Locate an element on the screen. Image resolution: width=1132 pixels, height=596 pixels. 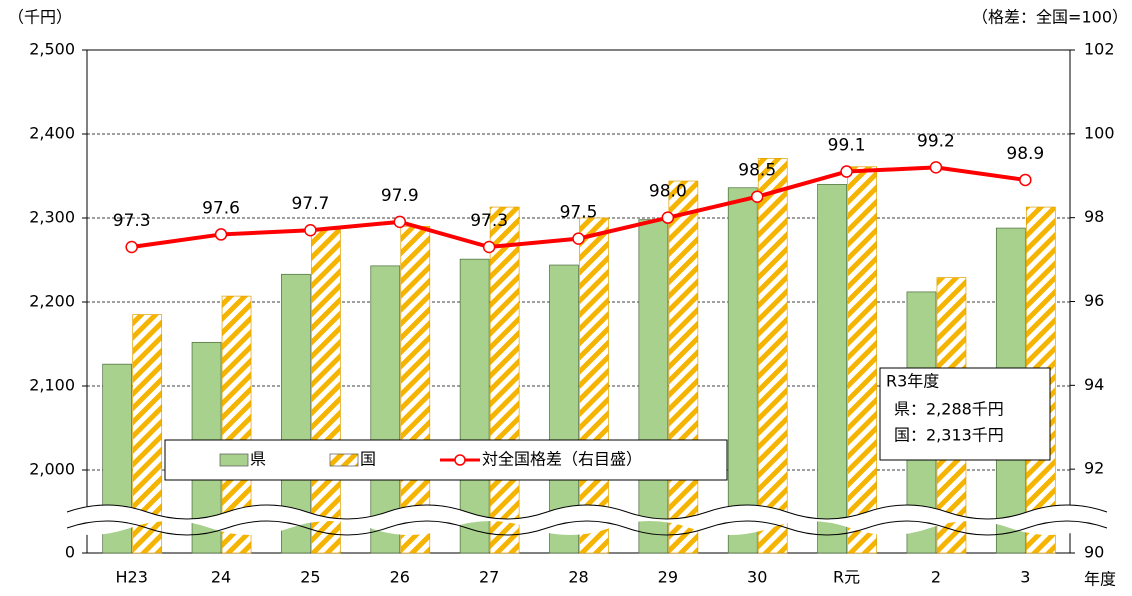
x-tick-label: 2 is located at coordinates (936, 577).